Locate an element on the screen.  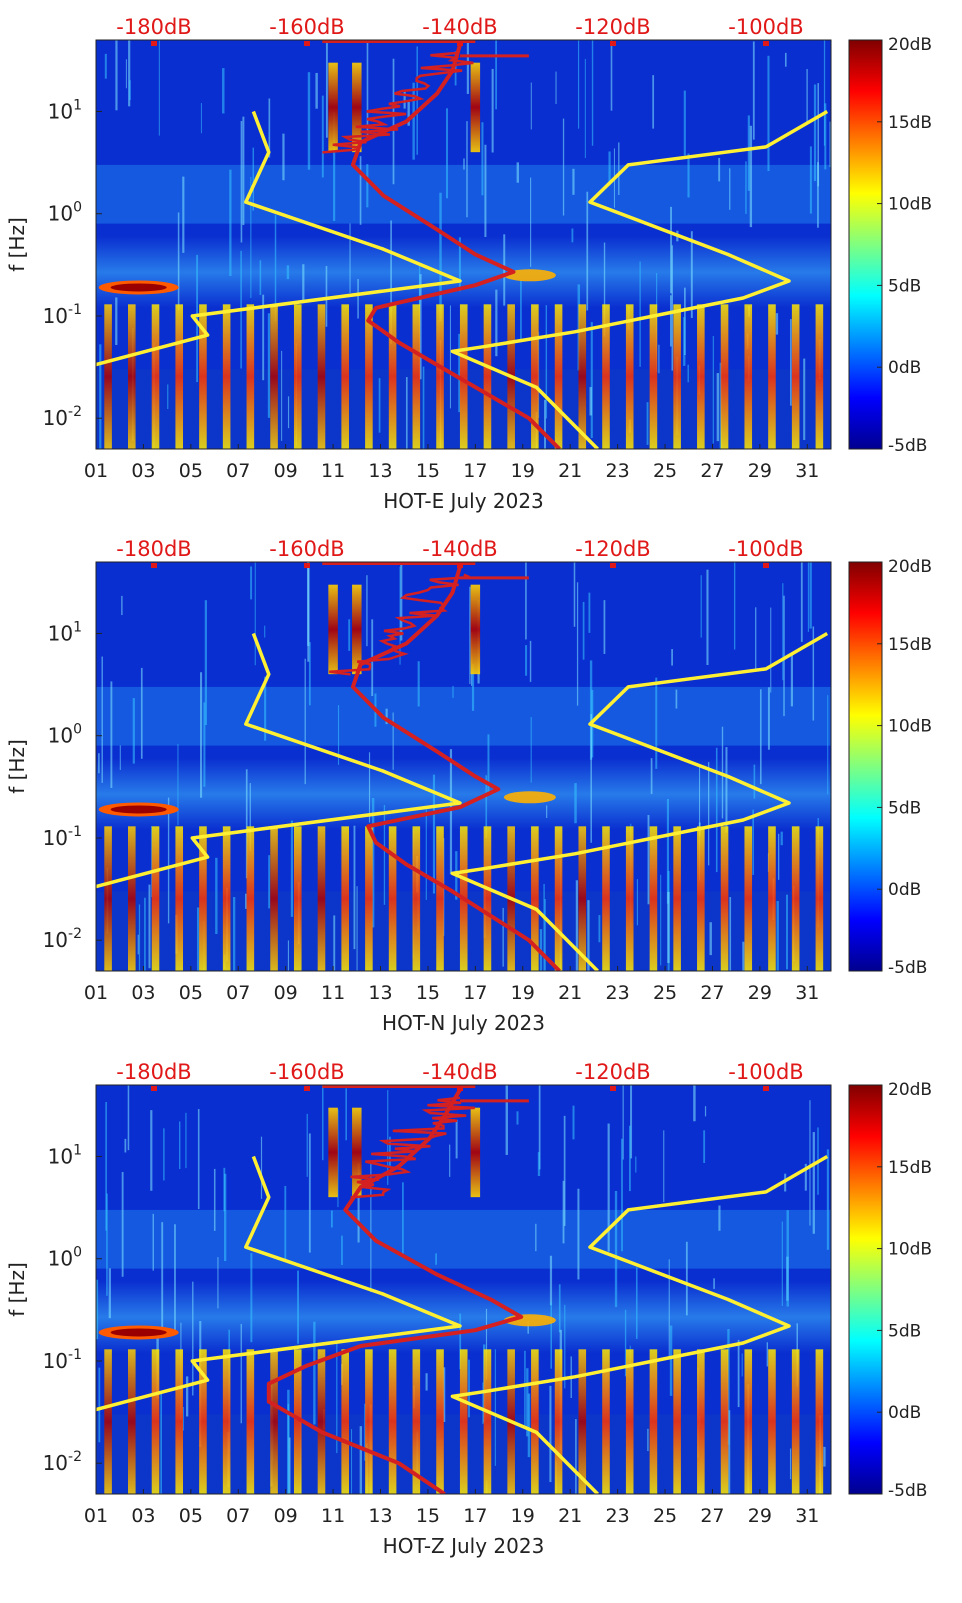
y-tick-label: 10⁻¹ is located at coordinates (62, 837).